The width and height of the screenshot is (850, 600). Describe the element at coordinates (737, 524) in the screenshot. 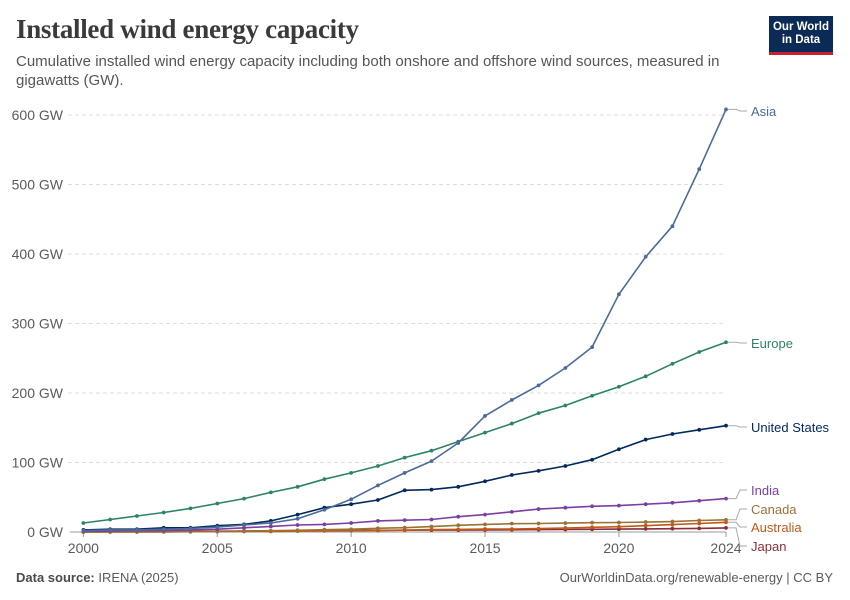

I see `leader-line-australia` at that location.